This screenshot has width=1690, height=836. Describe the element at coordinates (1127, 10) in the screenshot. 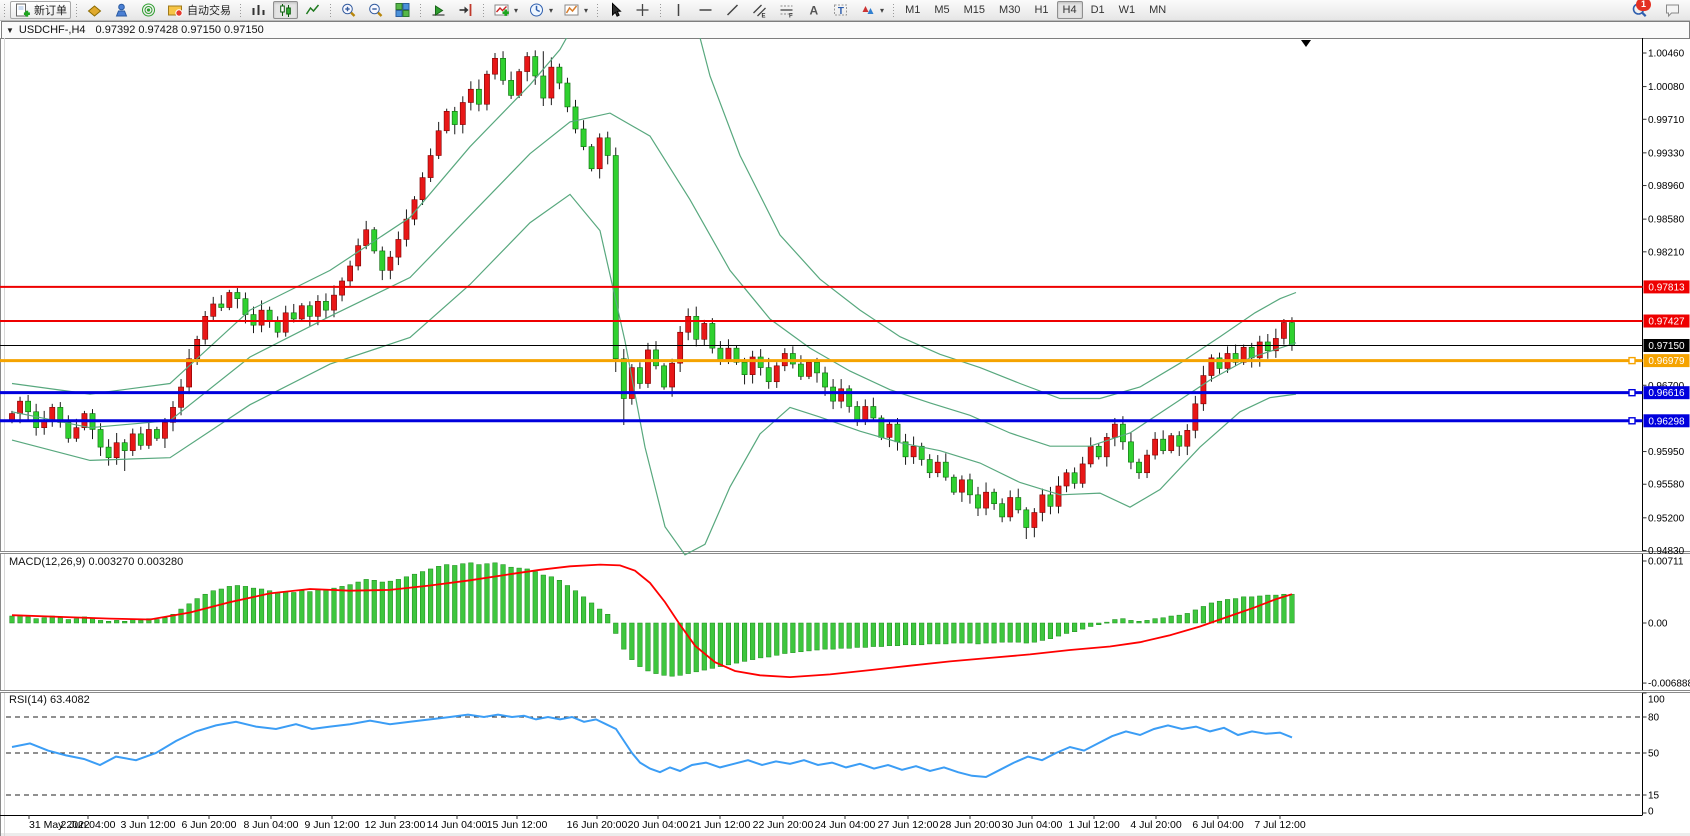

I see `timeframe-w1-button: W1` at that location.